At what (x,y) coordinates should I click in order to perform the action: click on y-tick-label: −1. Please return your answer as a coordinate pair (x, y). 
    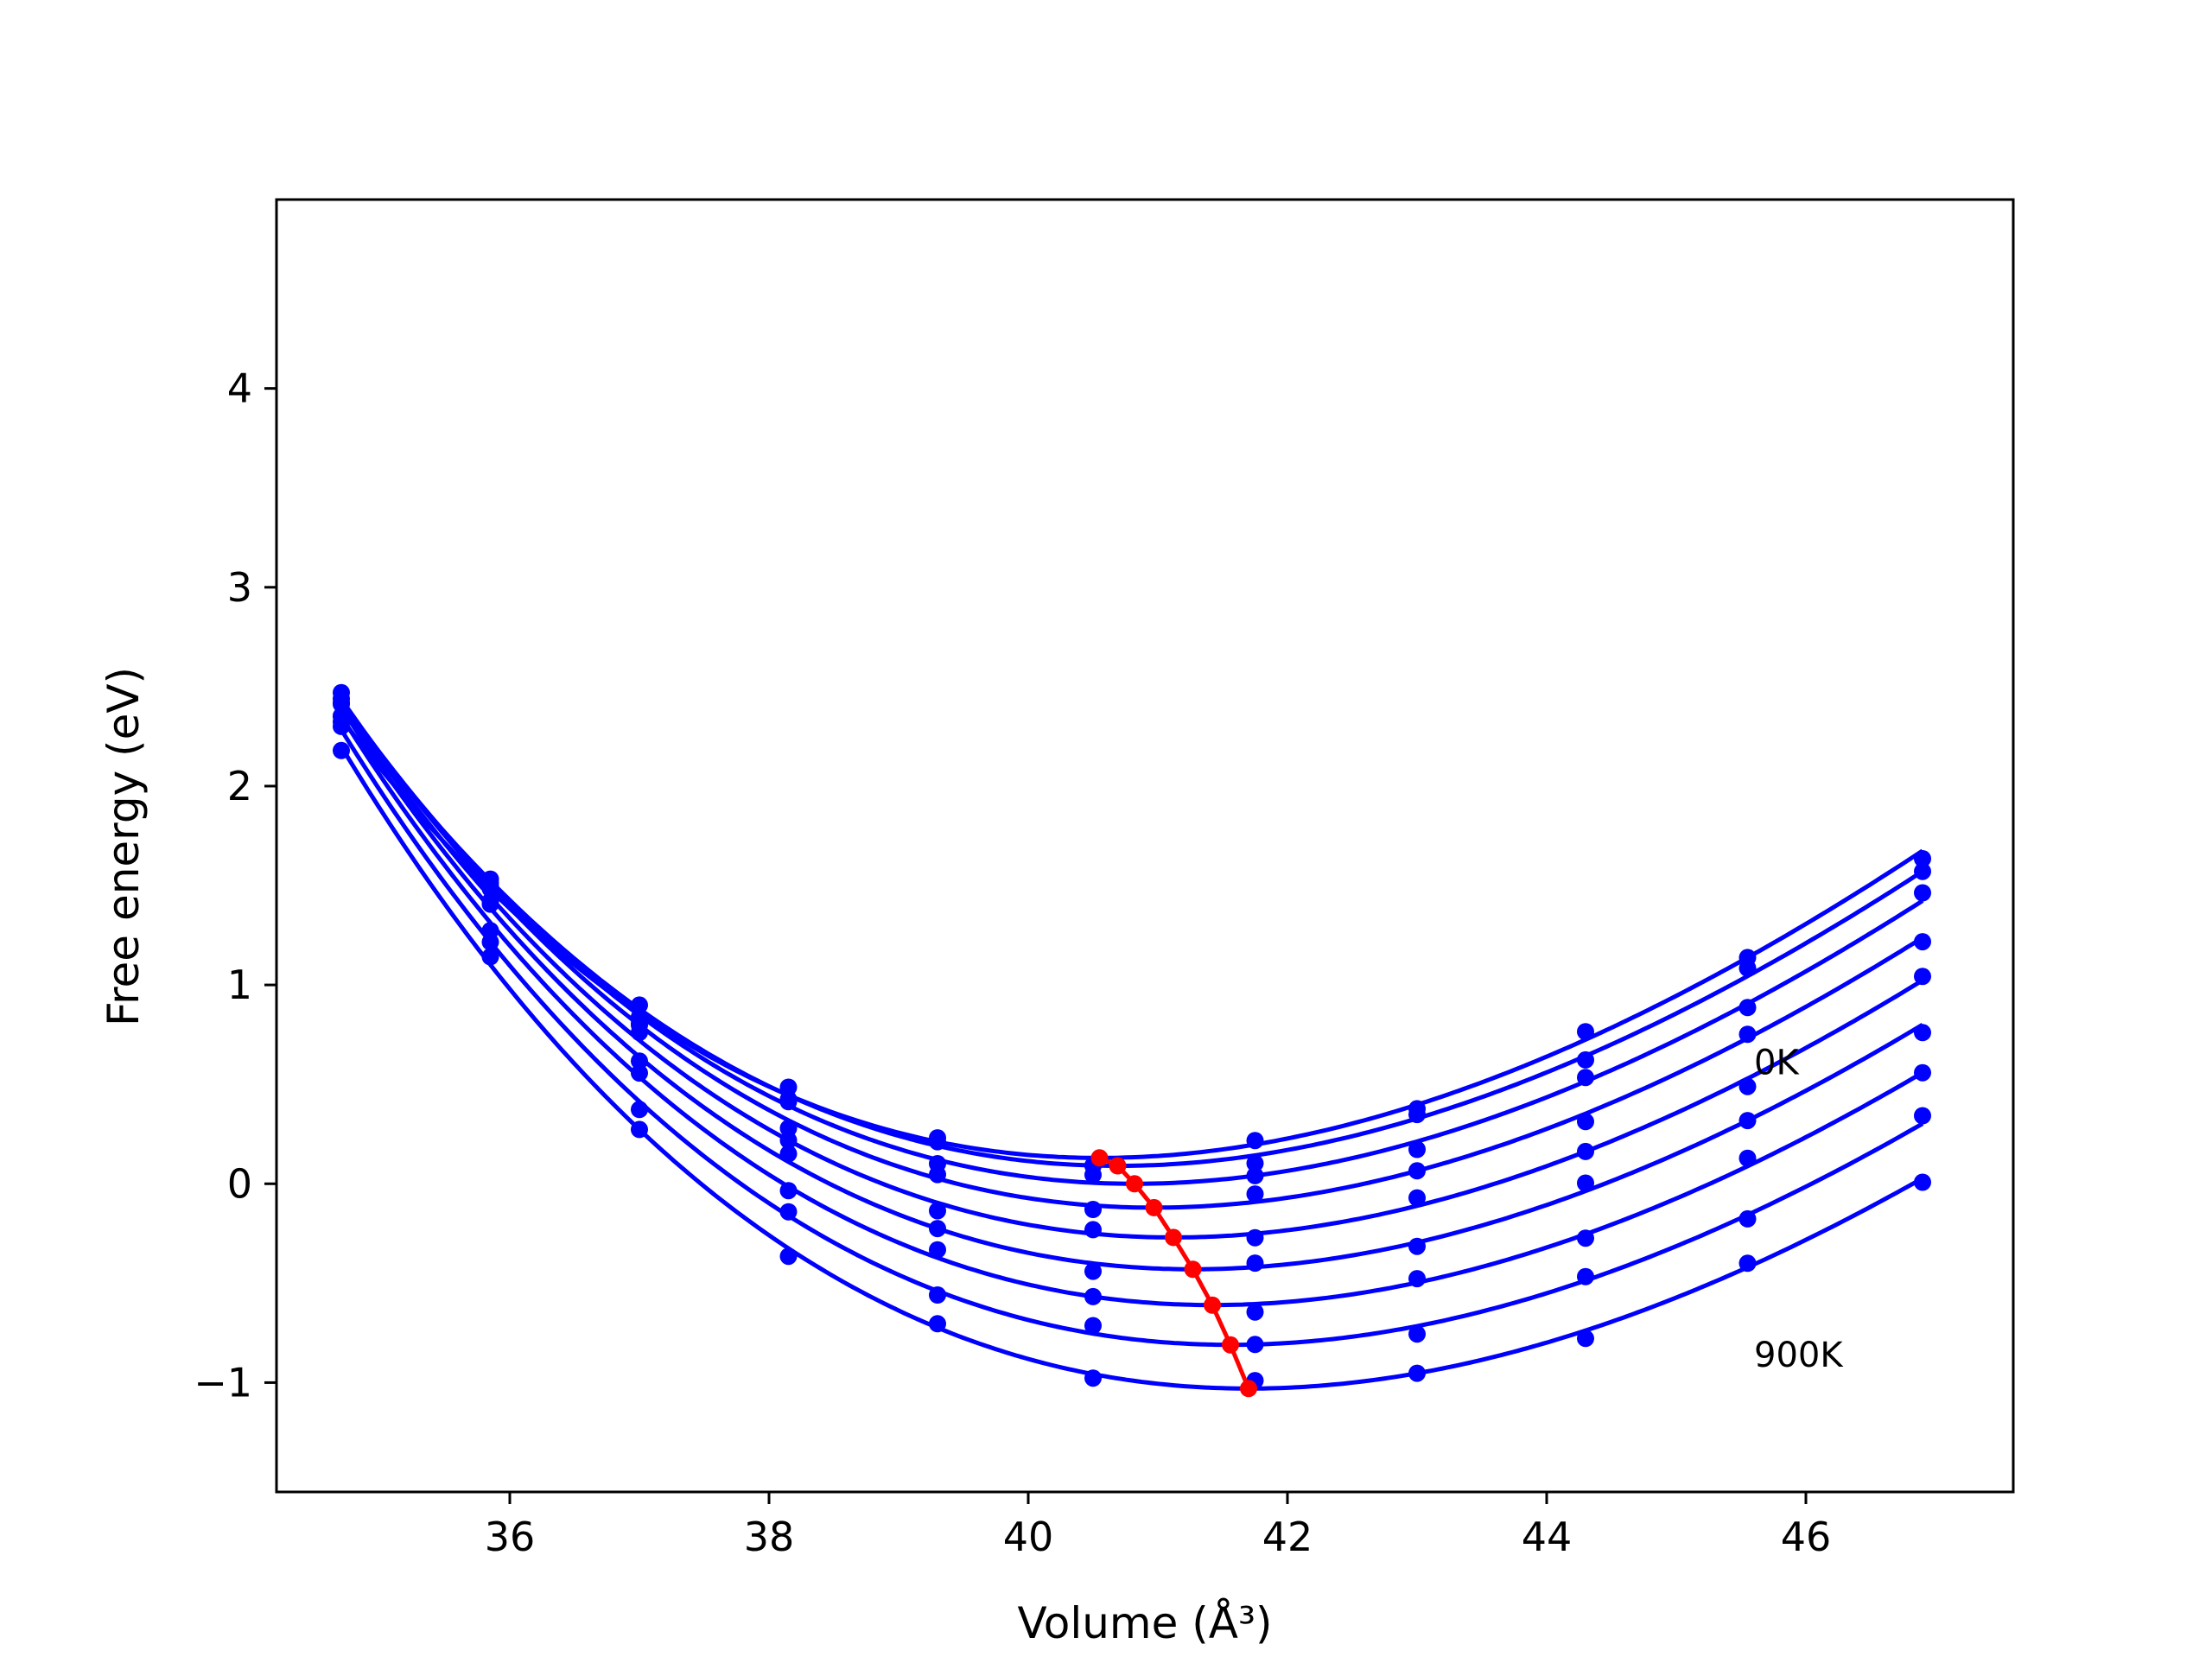
    Looking at the image, I should click on (223, 1382).